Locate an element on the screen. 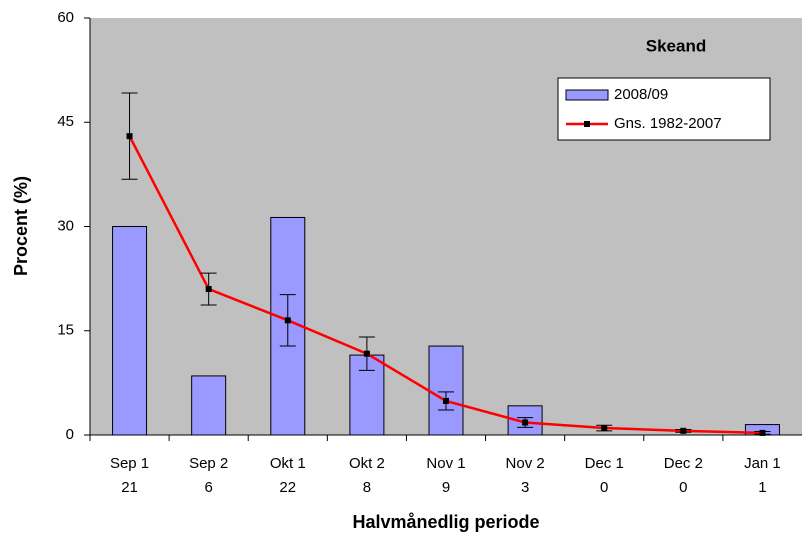 This screenshot has height=542, width=802. x-axis-title: Halvmånedlig periode is located at coordinates (445, 522).